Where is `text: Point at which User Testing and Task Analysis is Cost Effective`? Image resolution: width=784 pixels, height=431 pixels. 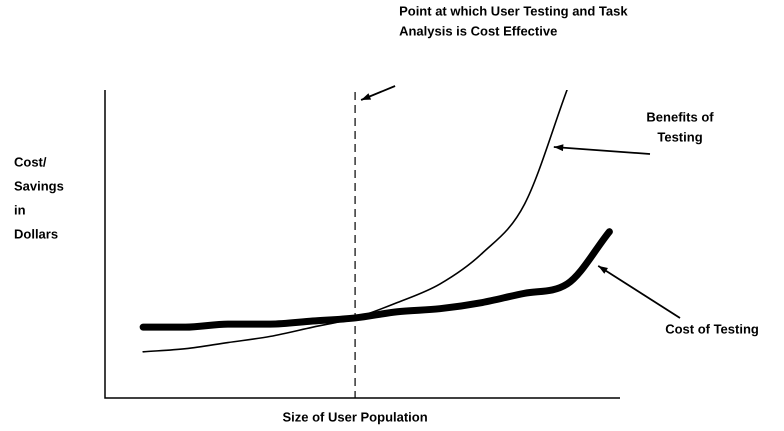 text: Point at which User Testing and Task Analysis is Cost Effective is located at coordinates (513, 21).